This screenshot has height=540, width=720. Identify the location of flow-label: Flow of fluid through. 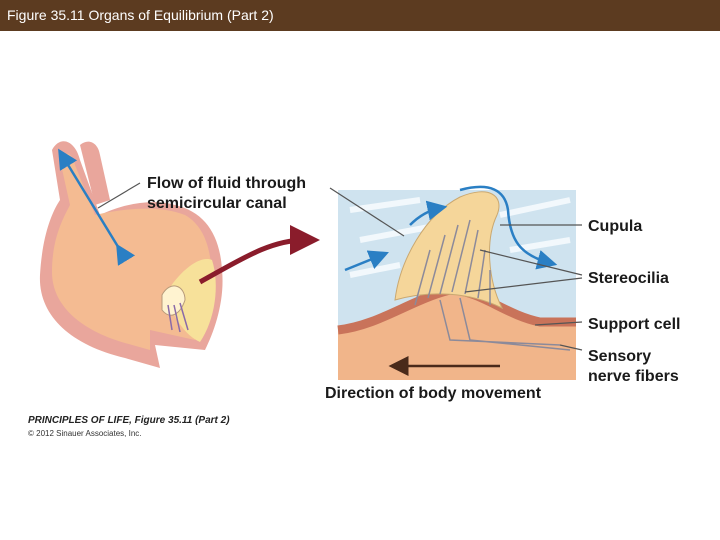
(226, 183).